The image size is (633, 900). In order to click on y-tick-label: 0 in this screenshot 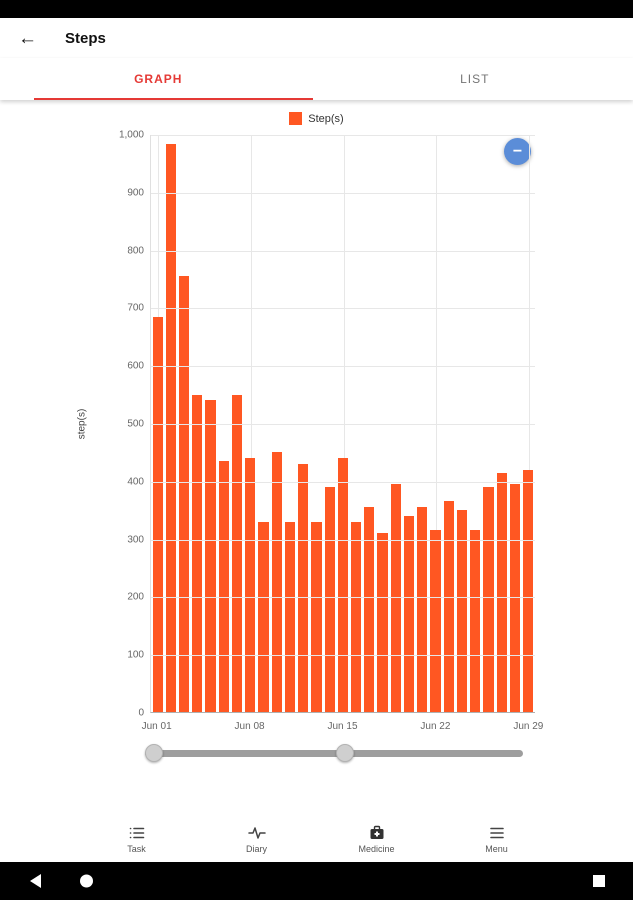, I will do `click(141, 713)`.